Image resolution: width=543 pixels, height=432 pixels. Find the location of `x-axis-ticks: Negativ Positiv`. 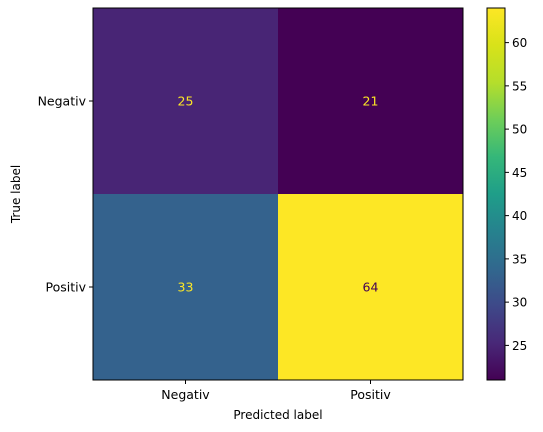

x-axis-ticks: Negativ Positiv is located at coordinates (276, 391).